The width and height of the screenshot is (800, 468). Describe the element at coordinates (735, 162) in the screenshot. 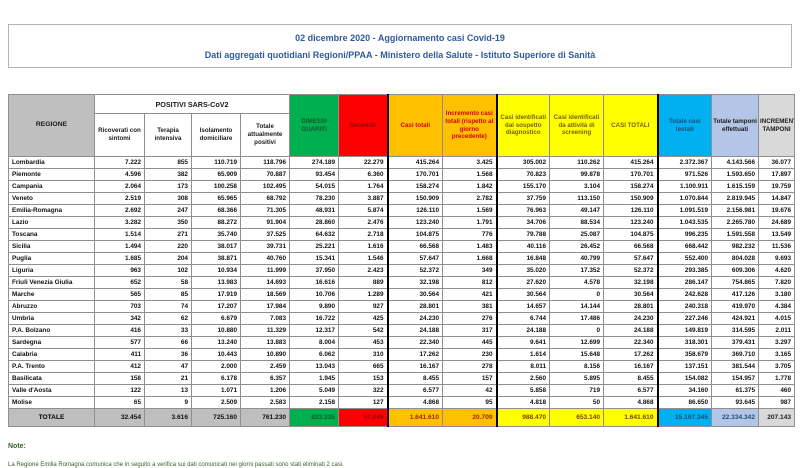

I see `value-cell: 4.143.566` at that location.